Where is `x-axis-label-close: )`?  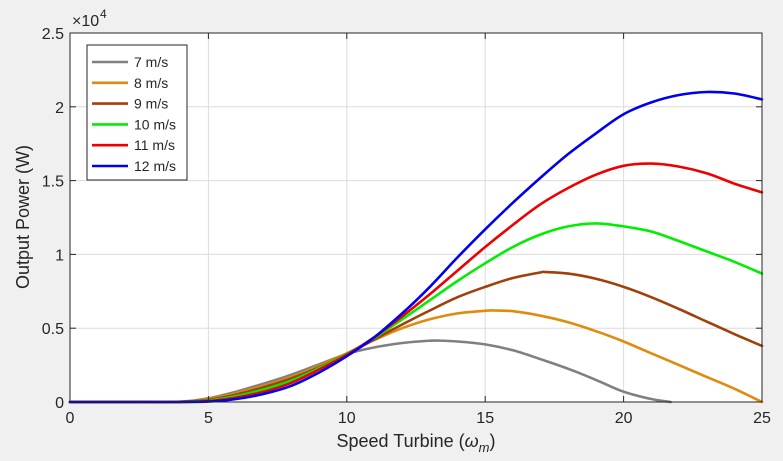
x-axis-label-close: ) is located at coordinates (492, 441).